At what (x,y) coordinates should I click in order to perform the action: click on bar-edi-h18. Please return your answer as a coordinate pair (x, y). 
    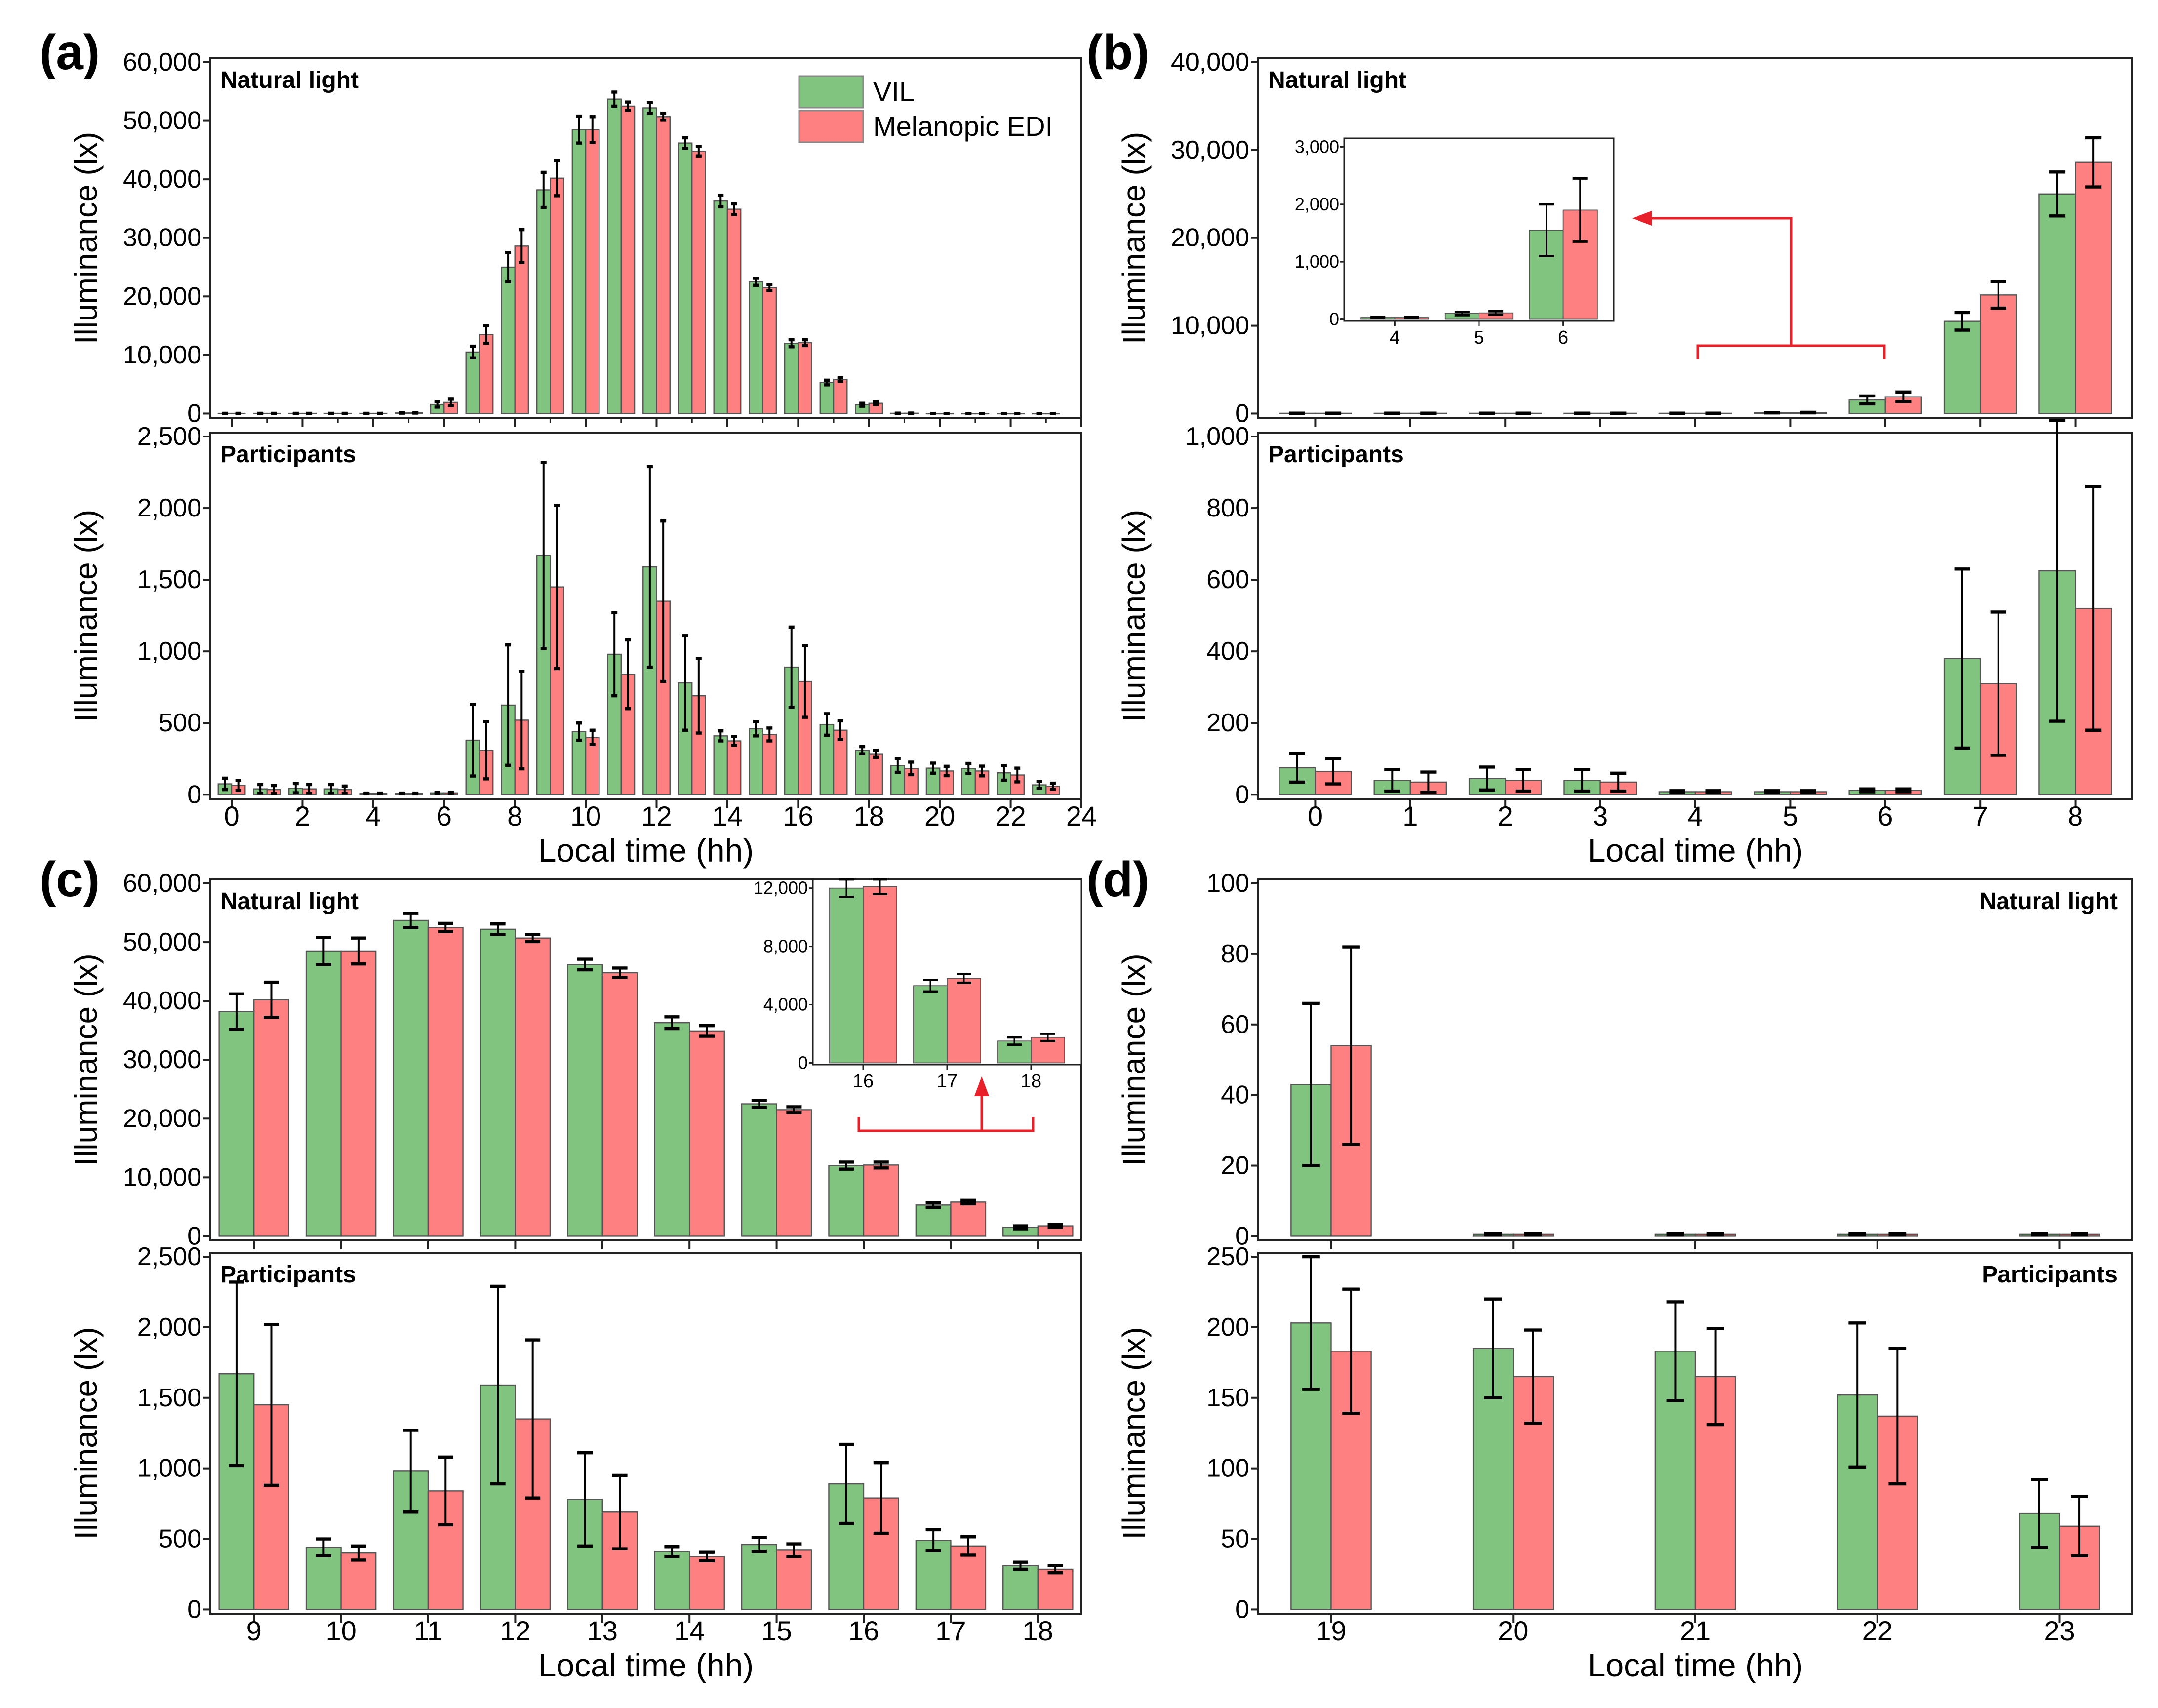
    Looking at the image, I should click on (1055, 1589).